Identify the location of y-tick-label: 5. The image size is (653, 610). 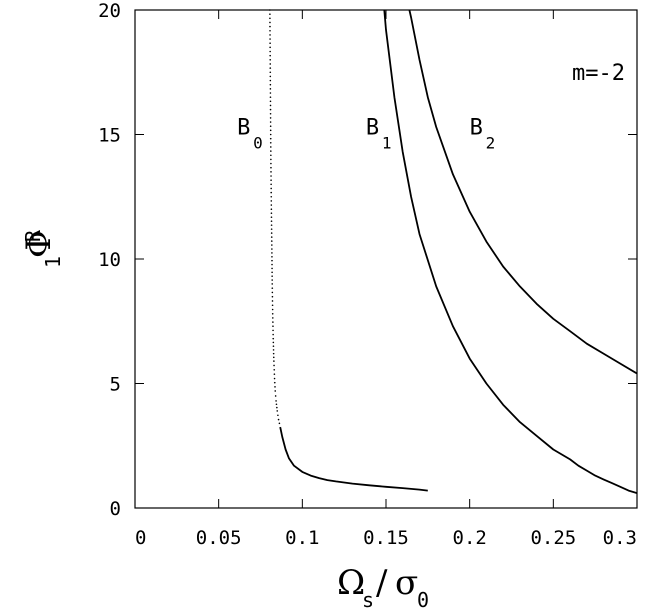
(115, 385).